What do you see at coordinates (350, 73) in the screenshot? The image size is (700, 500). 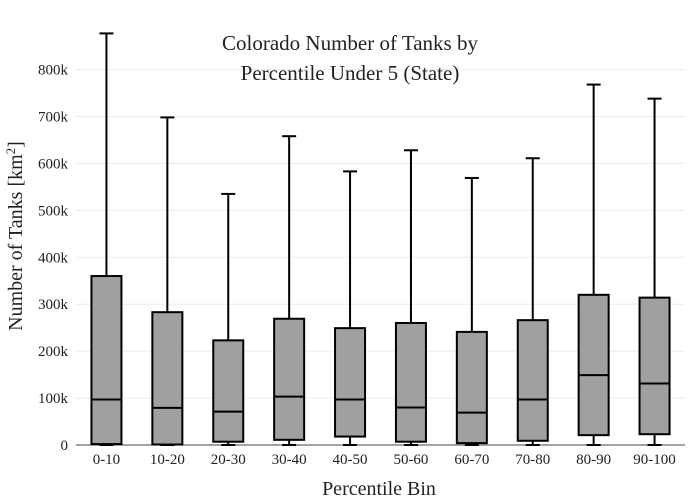 I see `chart-title-line-2: Percentile Under 5 (State)` at bounding box center [350, 73].